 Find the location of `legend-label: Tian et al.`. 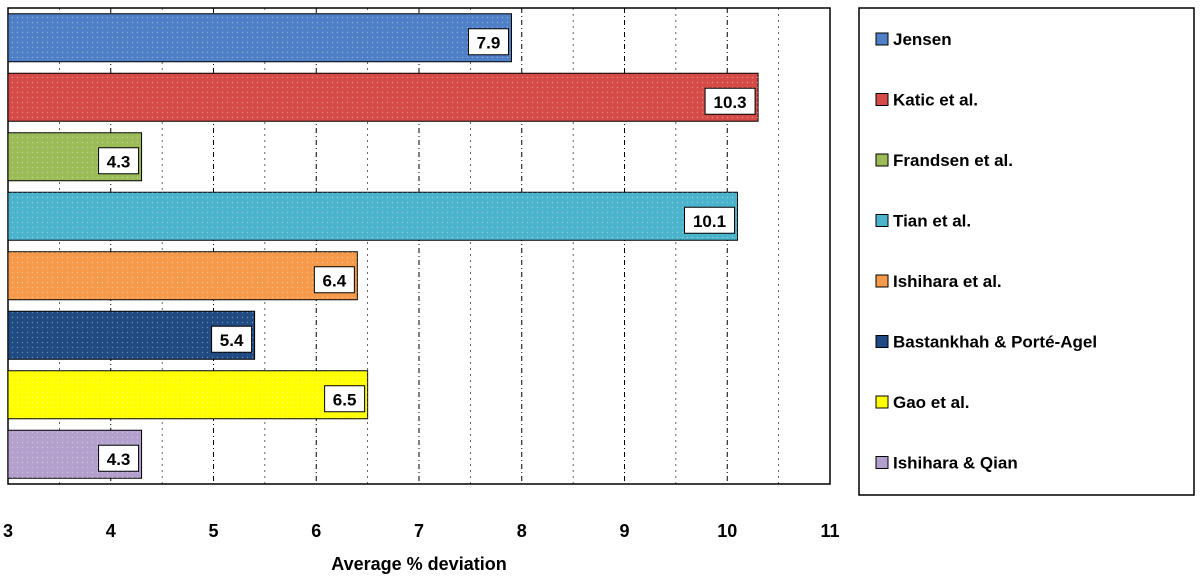

legend-label: Tian et al. is located at coordinates (932, 221).